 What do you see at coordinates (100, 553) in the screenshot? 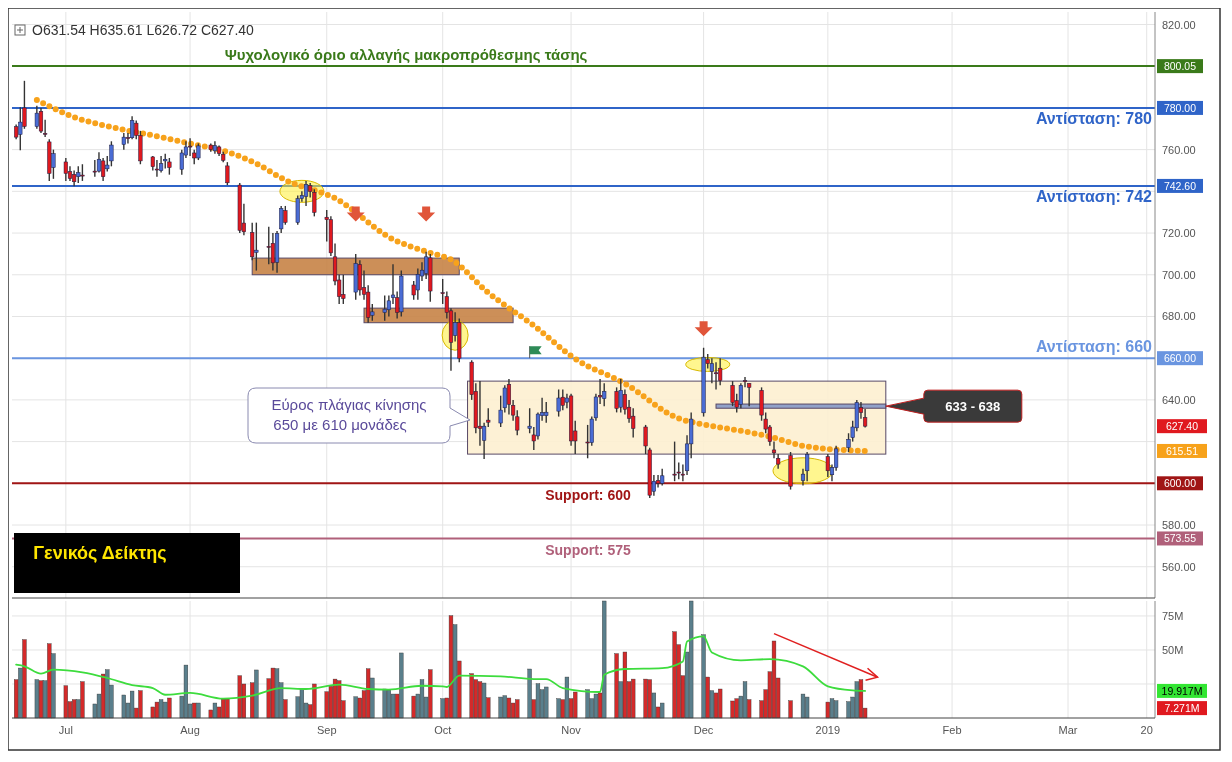
I see `text: Γενικός Δείκτης` at bounding box center [100, 553].